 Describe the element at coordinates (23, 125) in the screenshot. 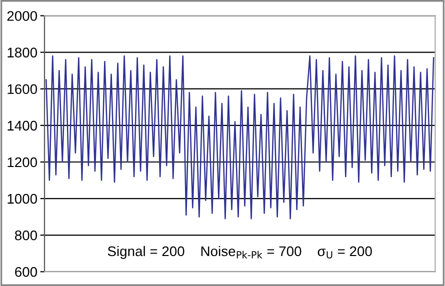

I see `y-tick-label: 1400` at that location.